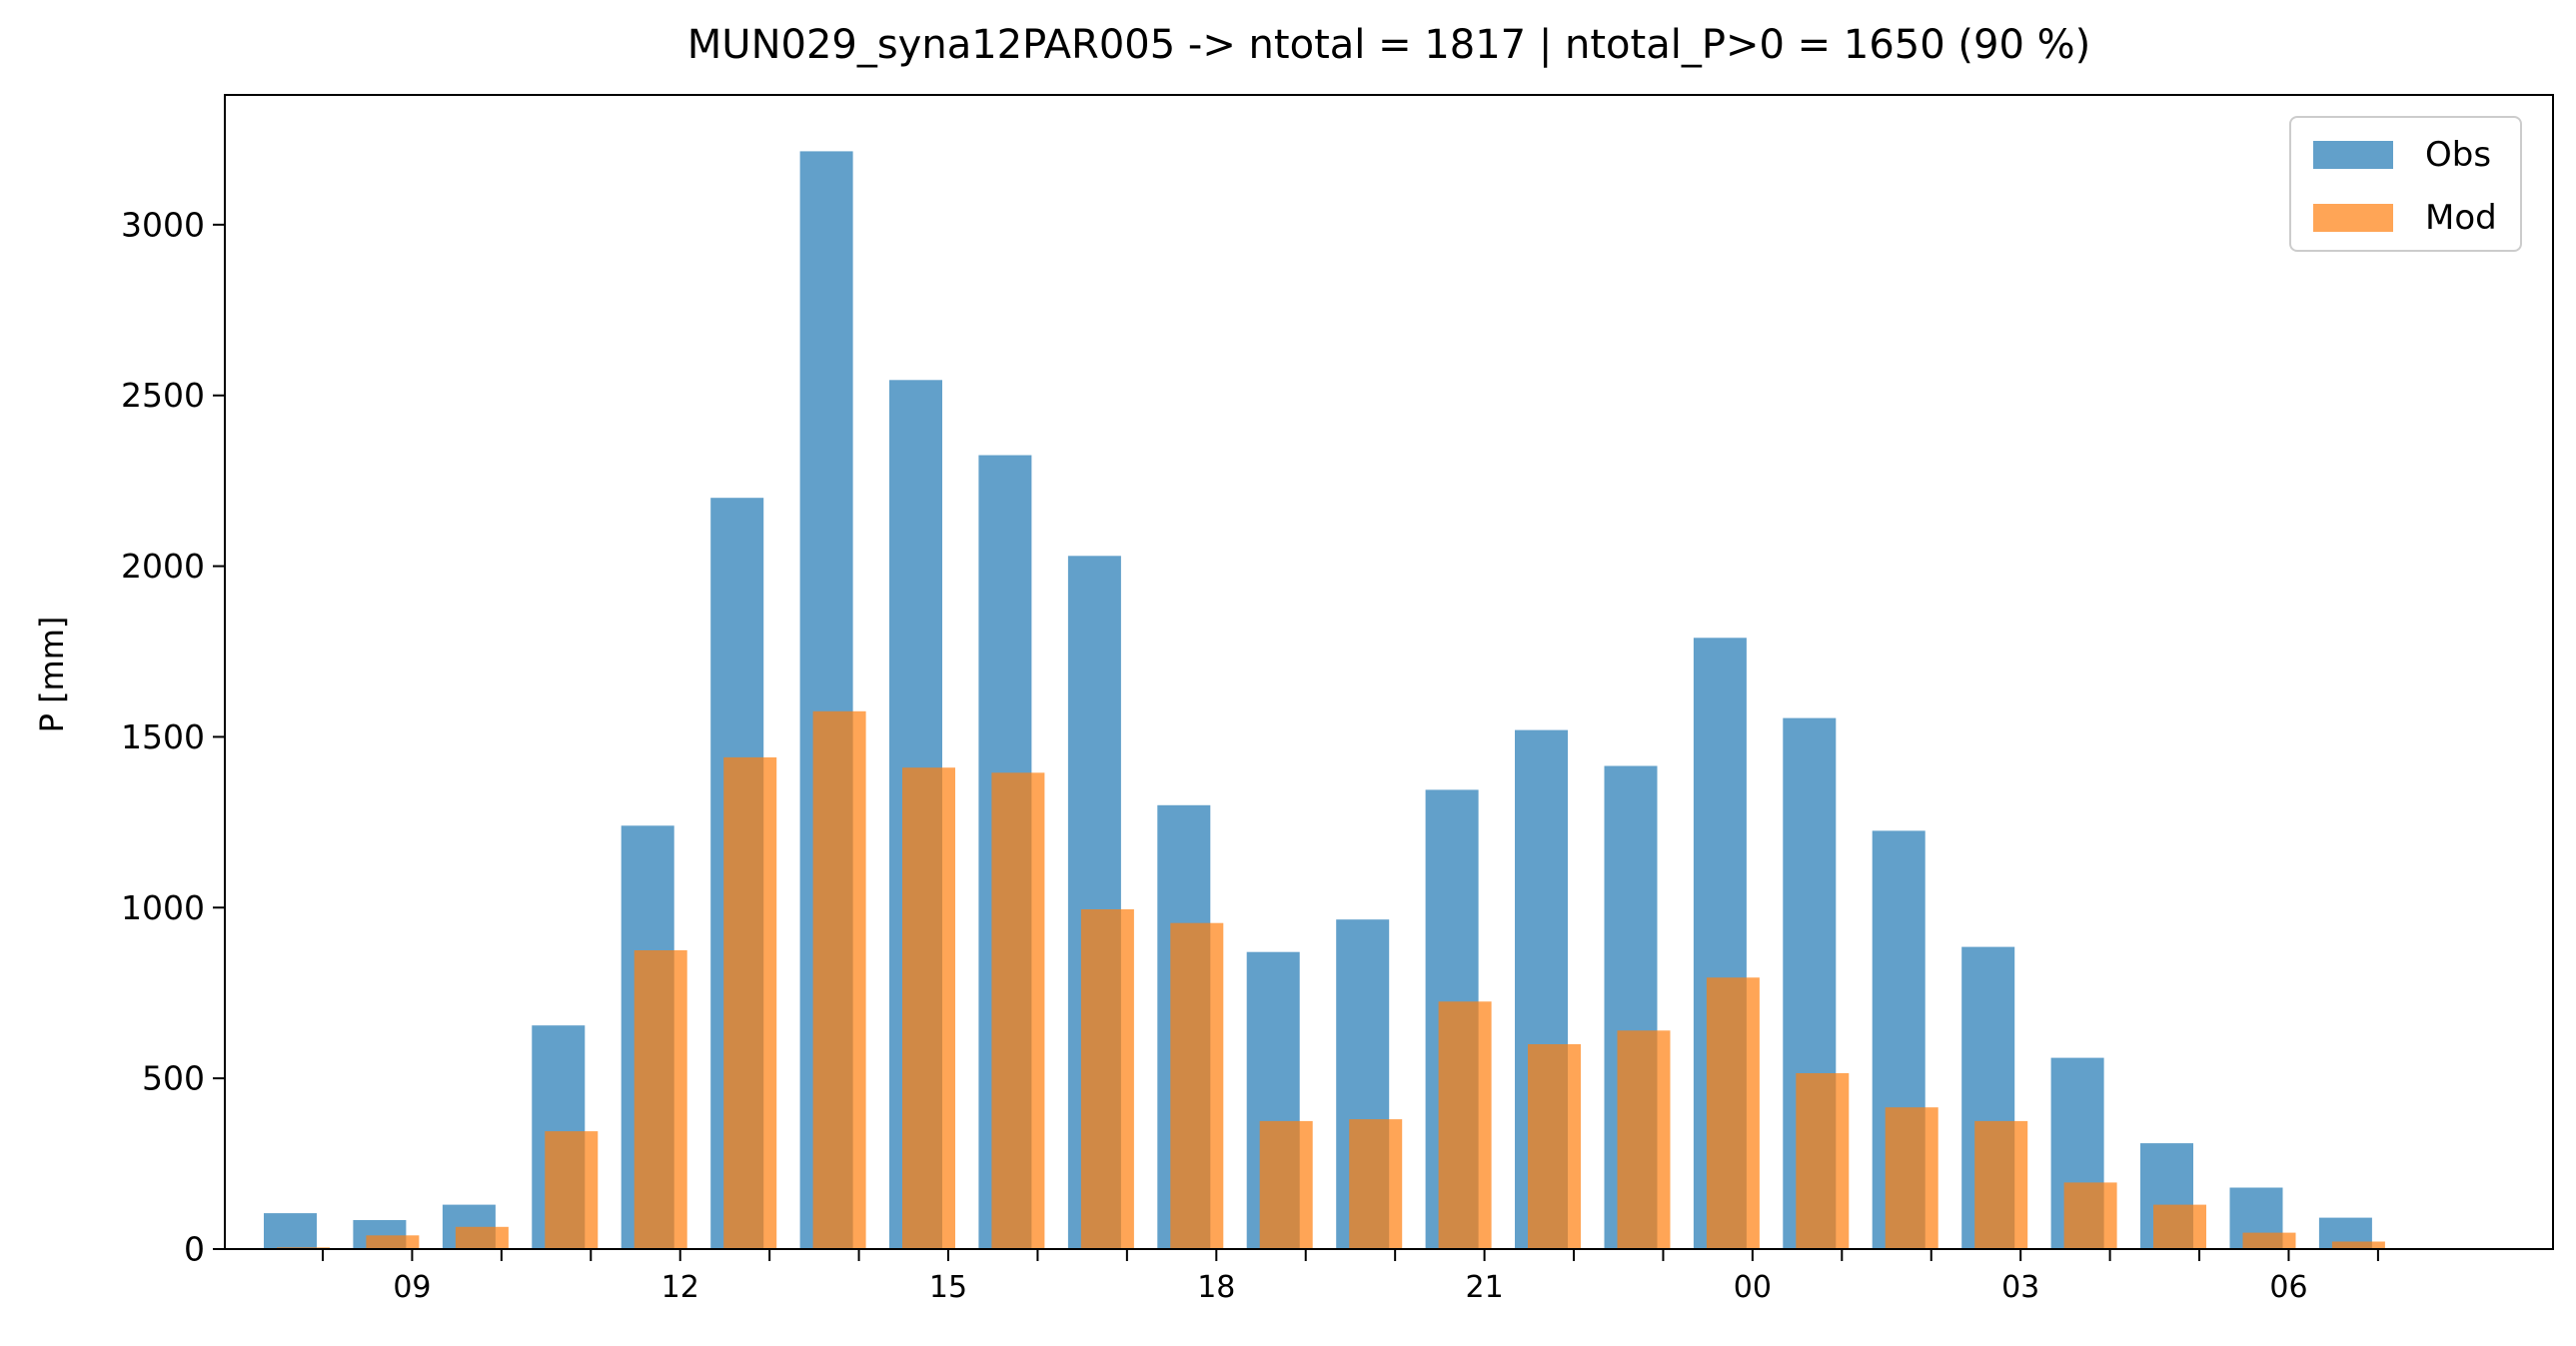  I want to click on x-tick-label: 06, so click(2288, 1287).